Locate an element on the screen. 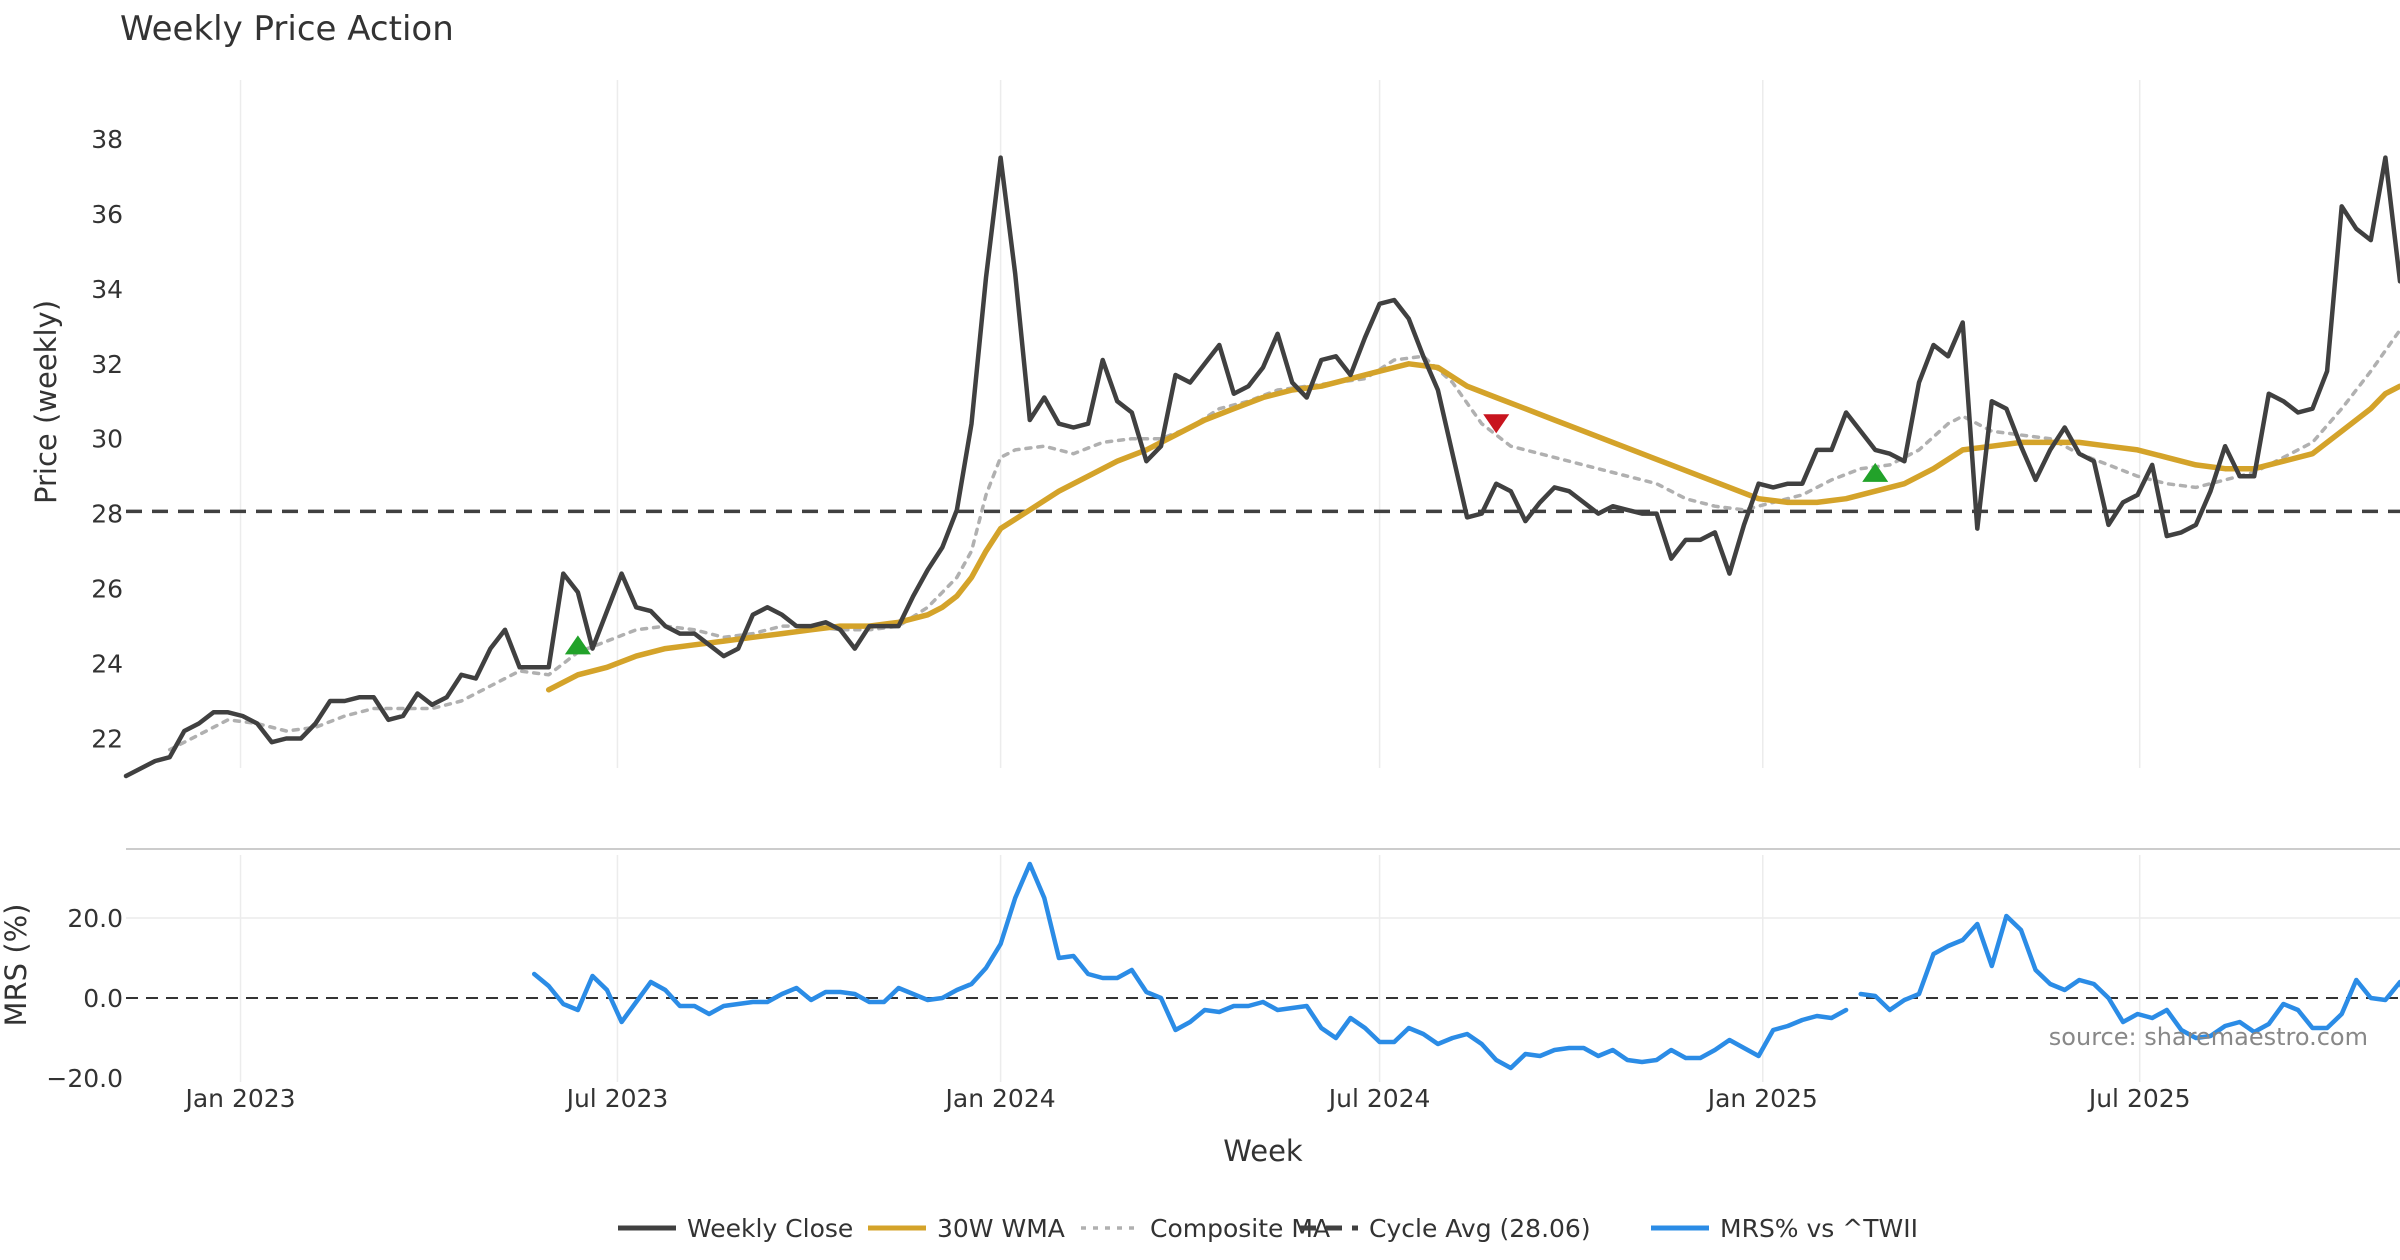 The image size is (2400, 1260). mrs-y-tick: 0.0 is located at coordinates (103, 998).